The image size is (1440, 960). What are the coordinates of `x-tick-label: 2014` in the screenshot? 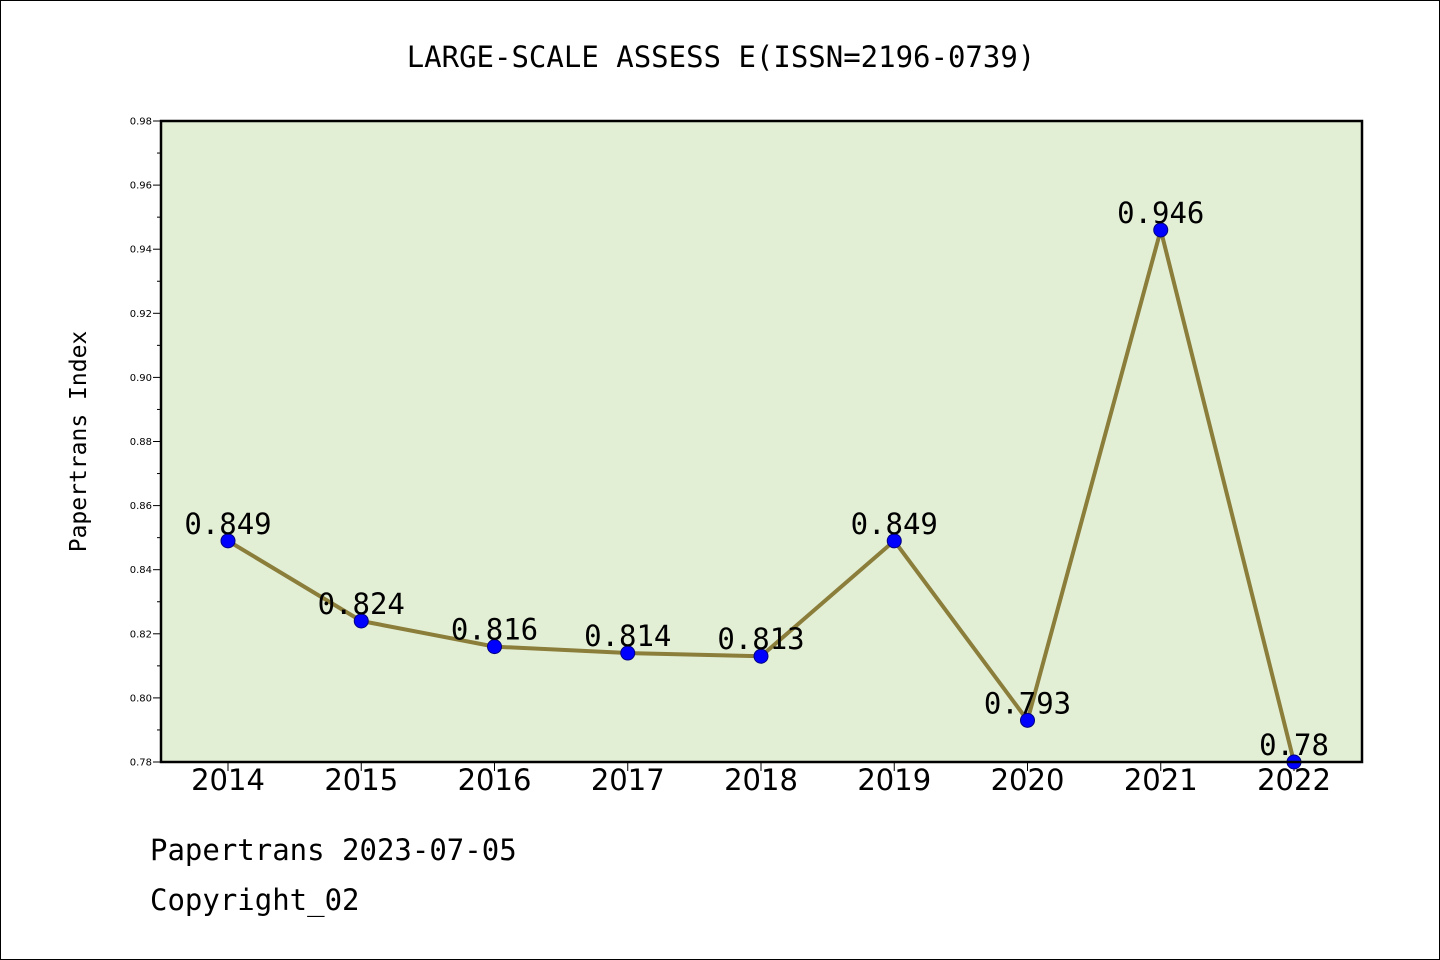 It's located at (228, 780).